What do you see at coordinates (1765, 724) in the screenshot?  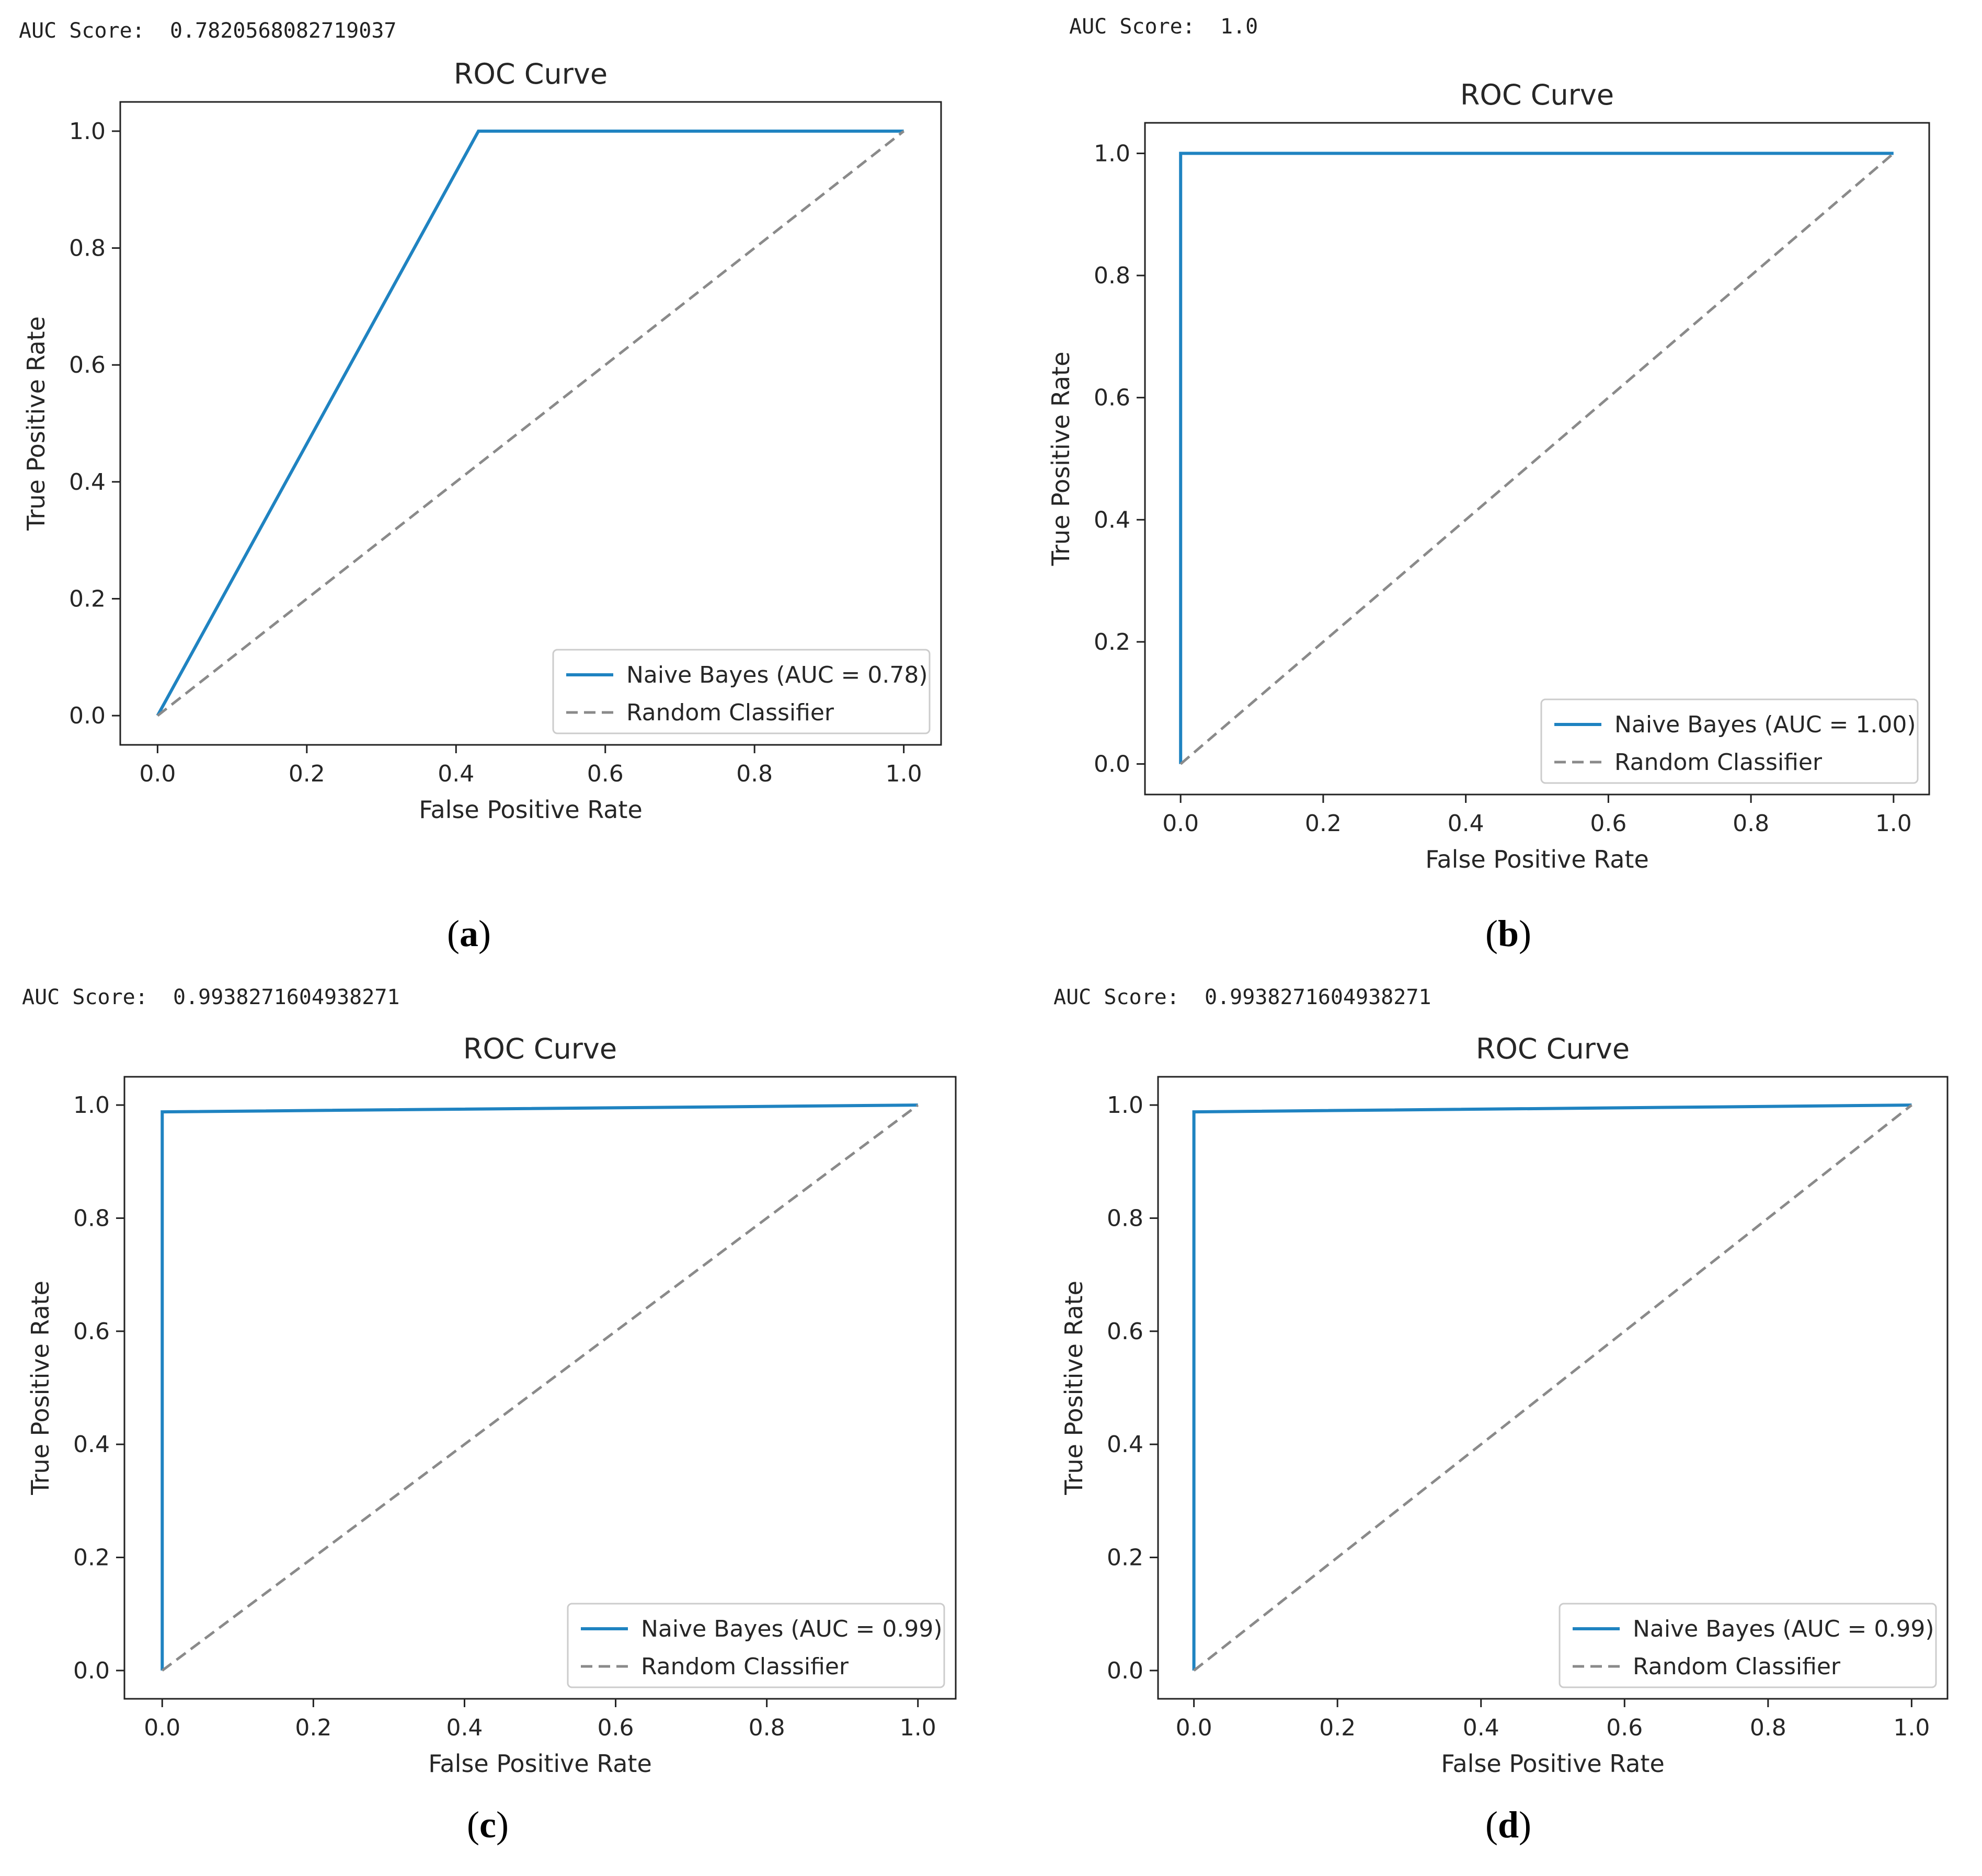 I see `legend-entry-label: Naive Bayes (AUC = 1.00)` at bounding box center [1765, 724].